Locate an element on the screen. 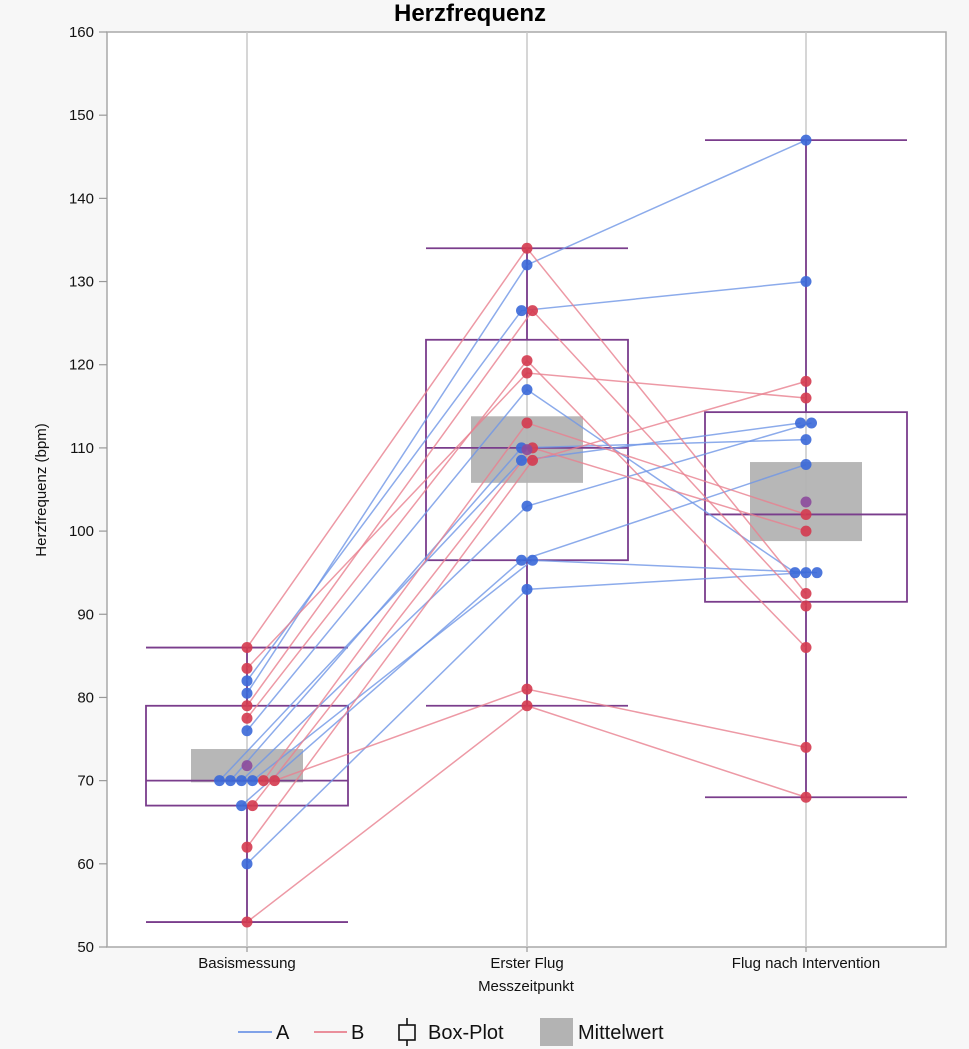 The image size is (969, 1049). y-tick-label: 120 is located at coordinates (81, 365).